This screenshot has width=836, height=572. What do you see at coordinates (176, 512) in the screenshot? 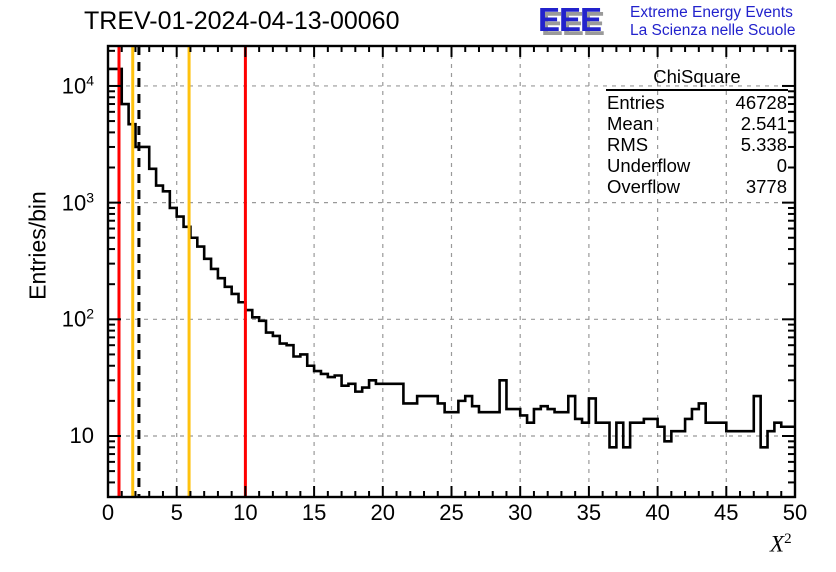
I see `x-tick-label: 5` at bounding box center [176, 512].